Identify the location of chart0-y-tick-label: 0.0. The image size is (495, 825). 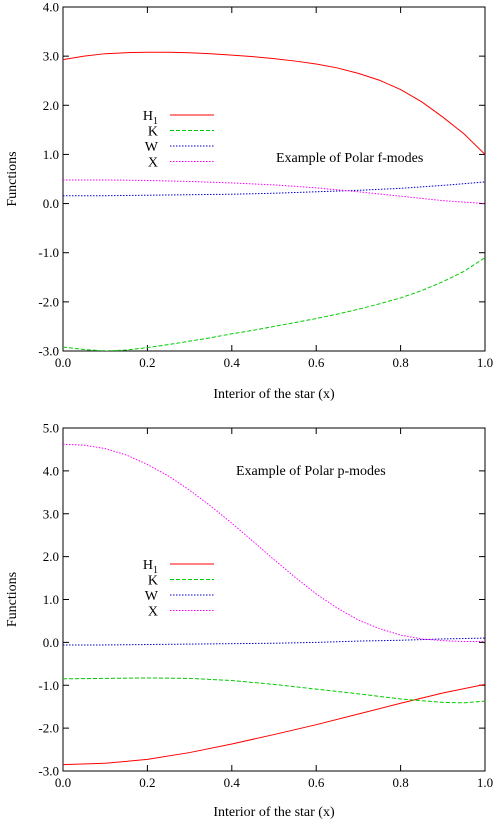
(51, 203).